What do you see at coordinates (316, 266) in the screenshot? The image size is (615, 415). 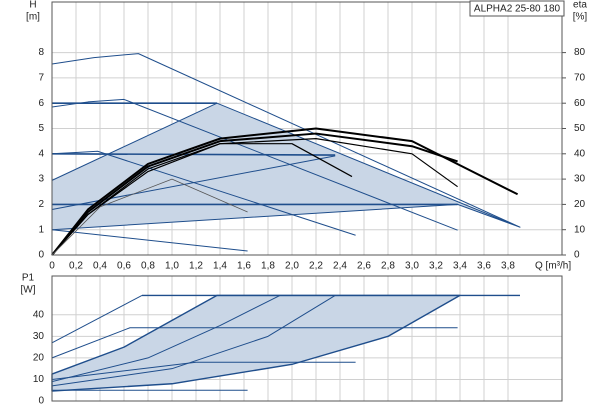 I see `x-tick-label: 2,2` at bounding box center [316, 266].